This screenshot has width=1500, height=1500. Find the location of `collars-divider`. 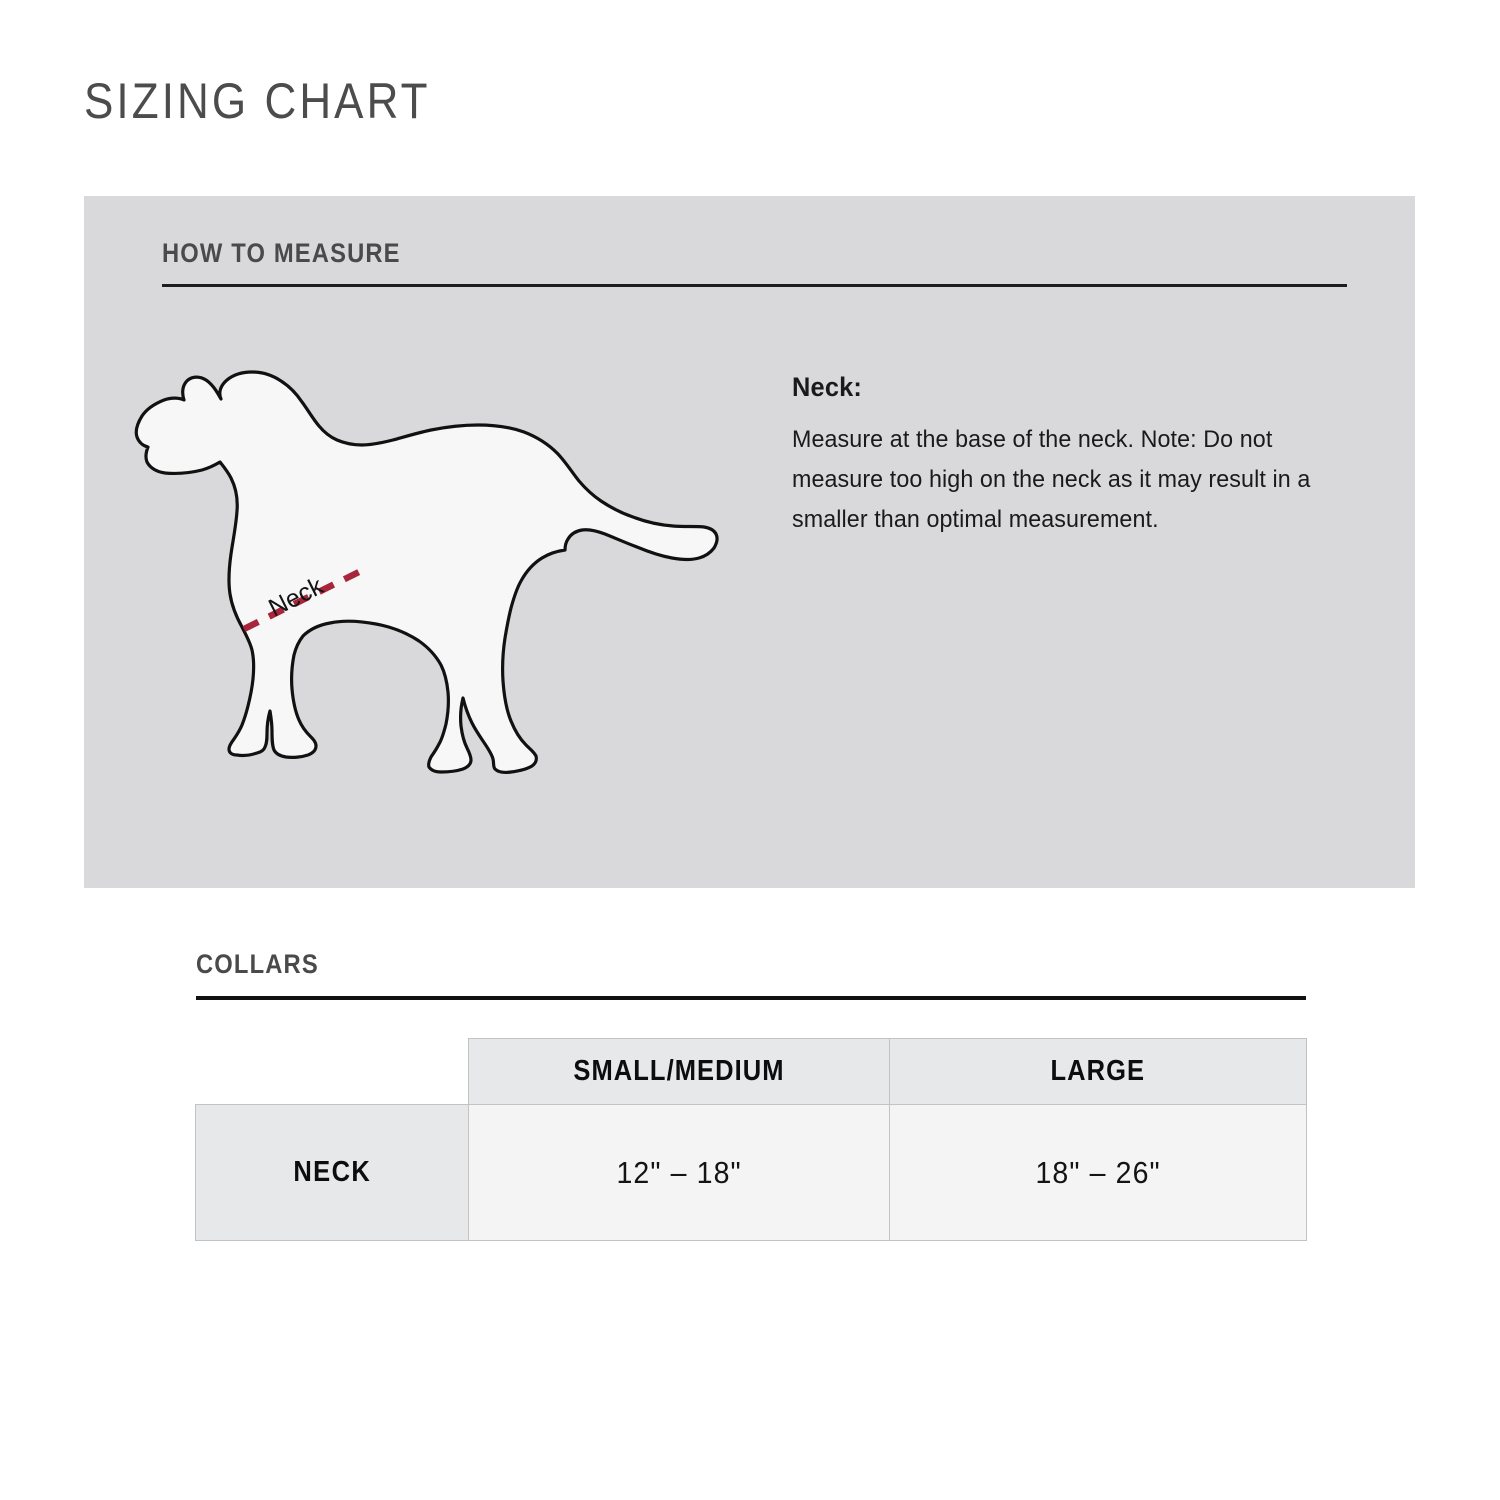

collars-divider is located at coordinates (751, 998).